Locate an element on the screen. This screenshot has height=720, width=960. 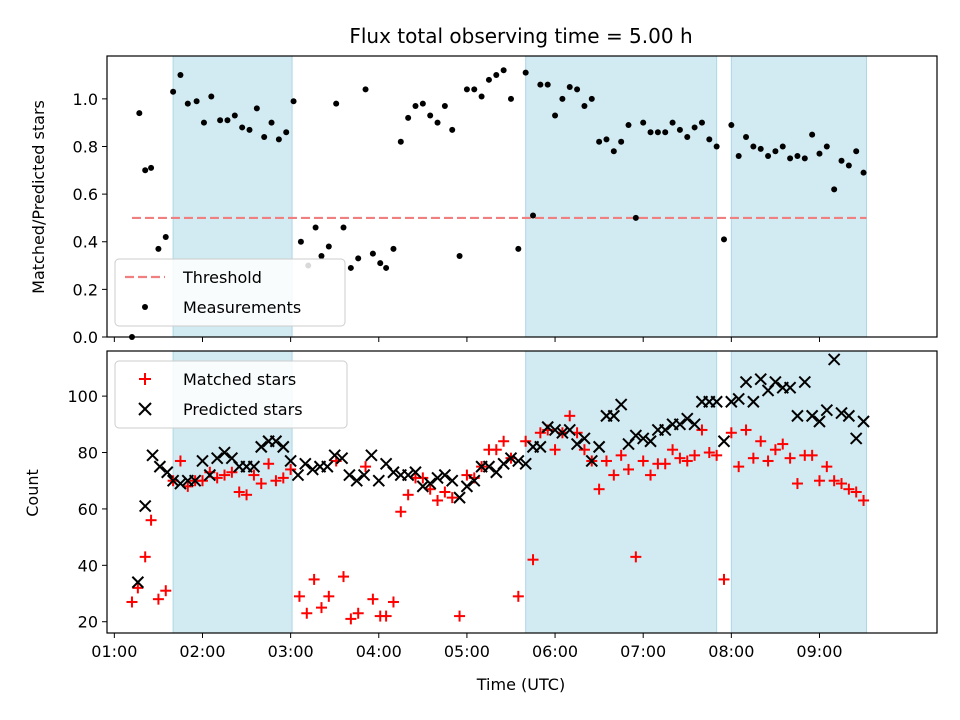
x-tick-label: 08:00 is located at coordinates (731, 651).